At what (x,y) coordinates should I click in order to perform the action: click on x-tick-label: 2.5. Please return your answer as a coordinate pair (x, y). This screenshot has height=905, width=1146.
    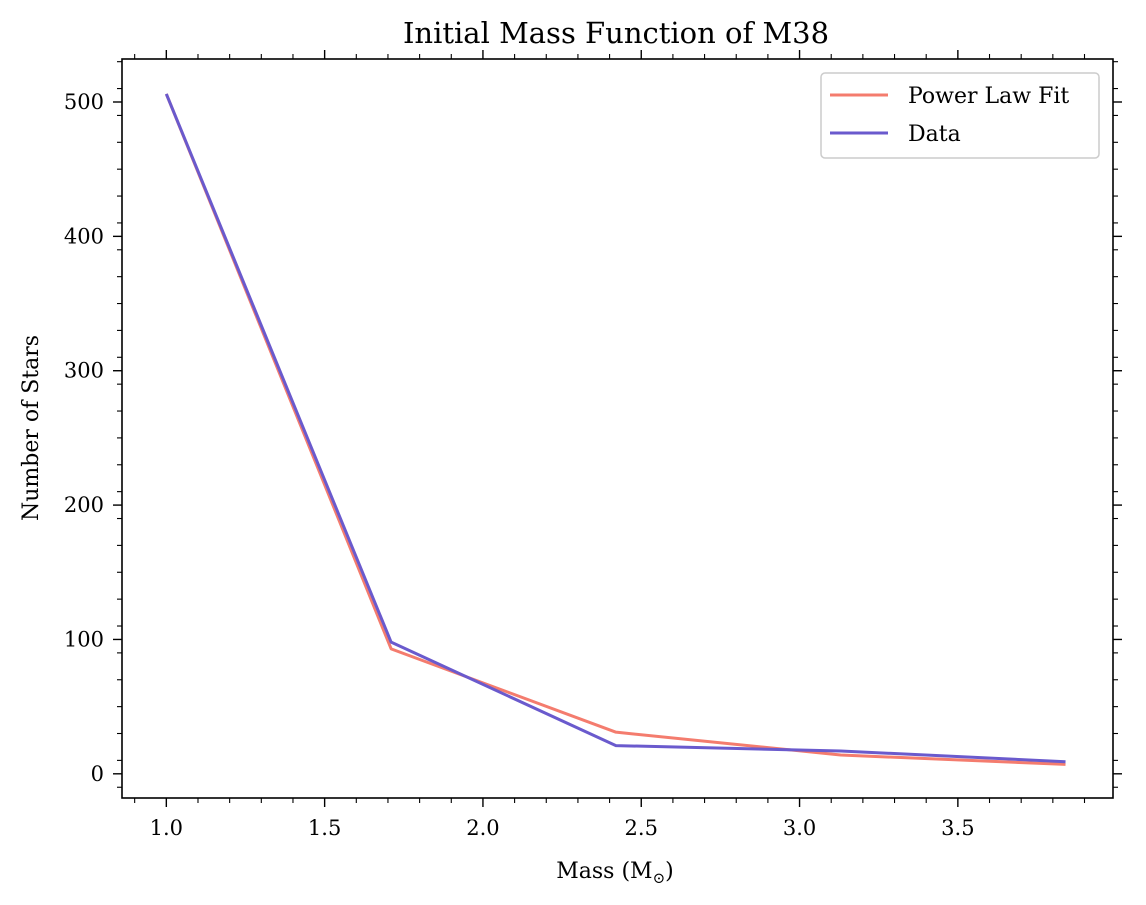
    Looking at the image, I should click on (641, 828).